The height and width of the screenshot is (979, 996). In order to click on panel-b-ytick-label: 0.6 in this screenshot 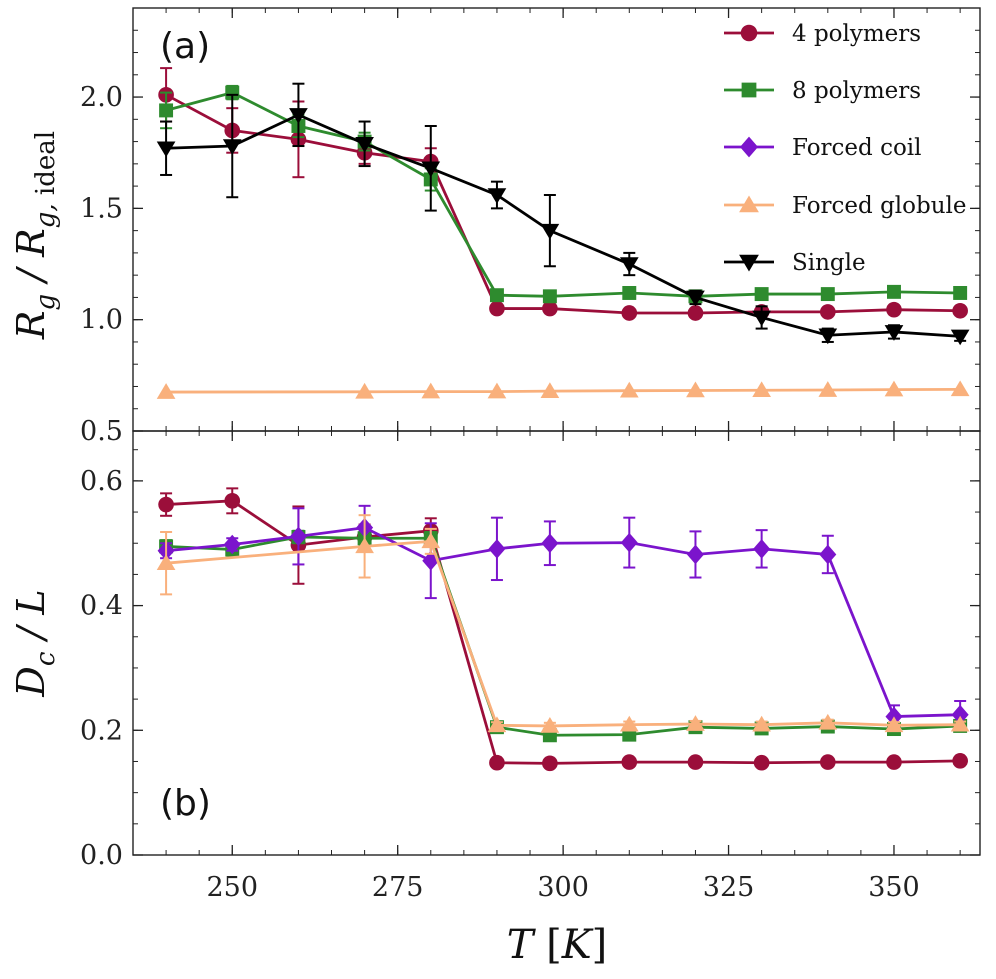, I will do `click(101, 481)`.